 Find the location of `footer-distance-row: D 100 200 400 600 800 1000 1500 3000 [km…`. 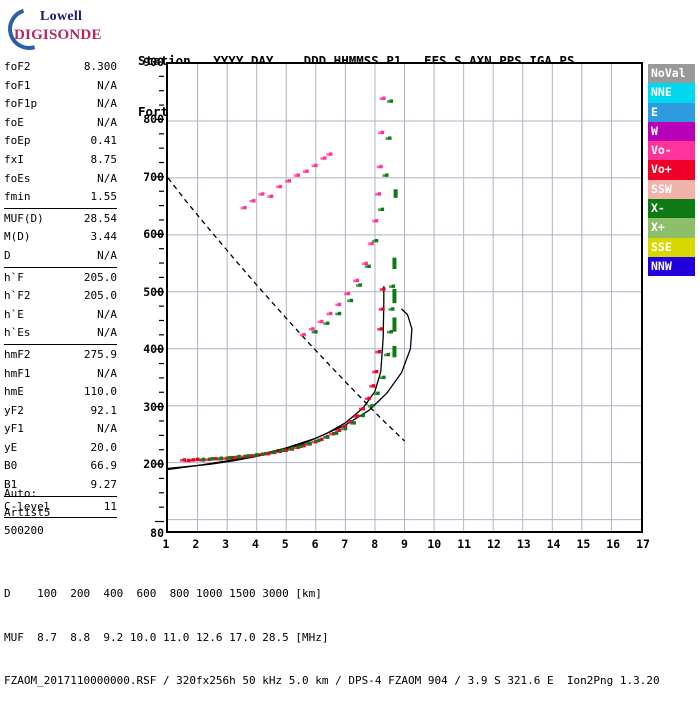

footer-distance-row: D 100 200 400 600 800 1000 1500 3000 [km… is located at coordinates (163, 593).